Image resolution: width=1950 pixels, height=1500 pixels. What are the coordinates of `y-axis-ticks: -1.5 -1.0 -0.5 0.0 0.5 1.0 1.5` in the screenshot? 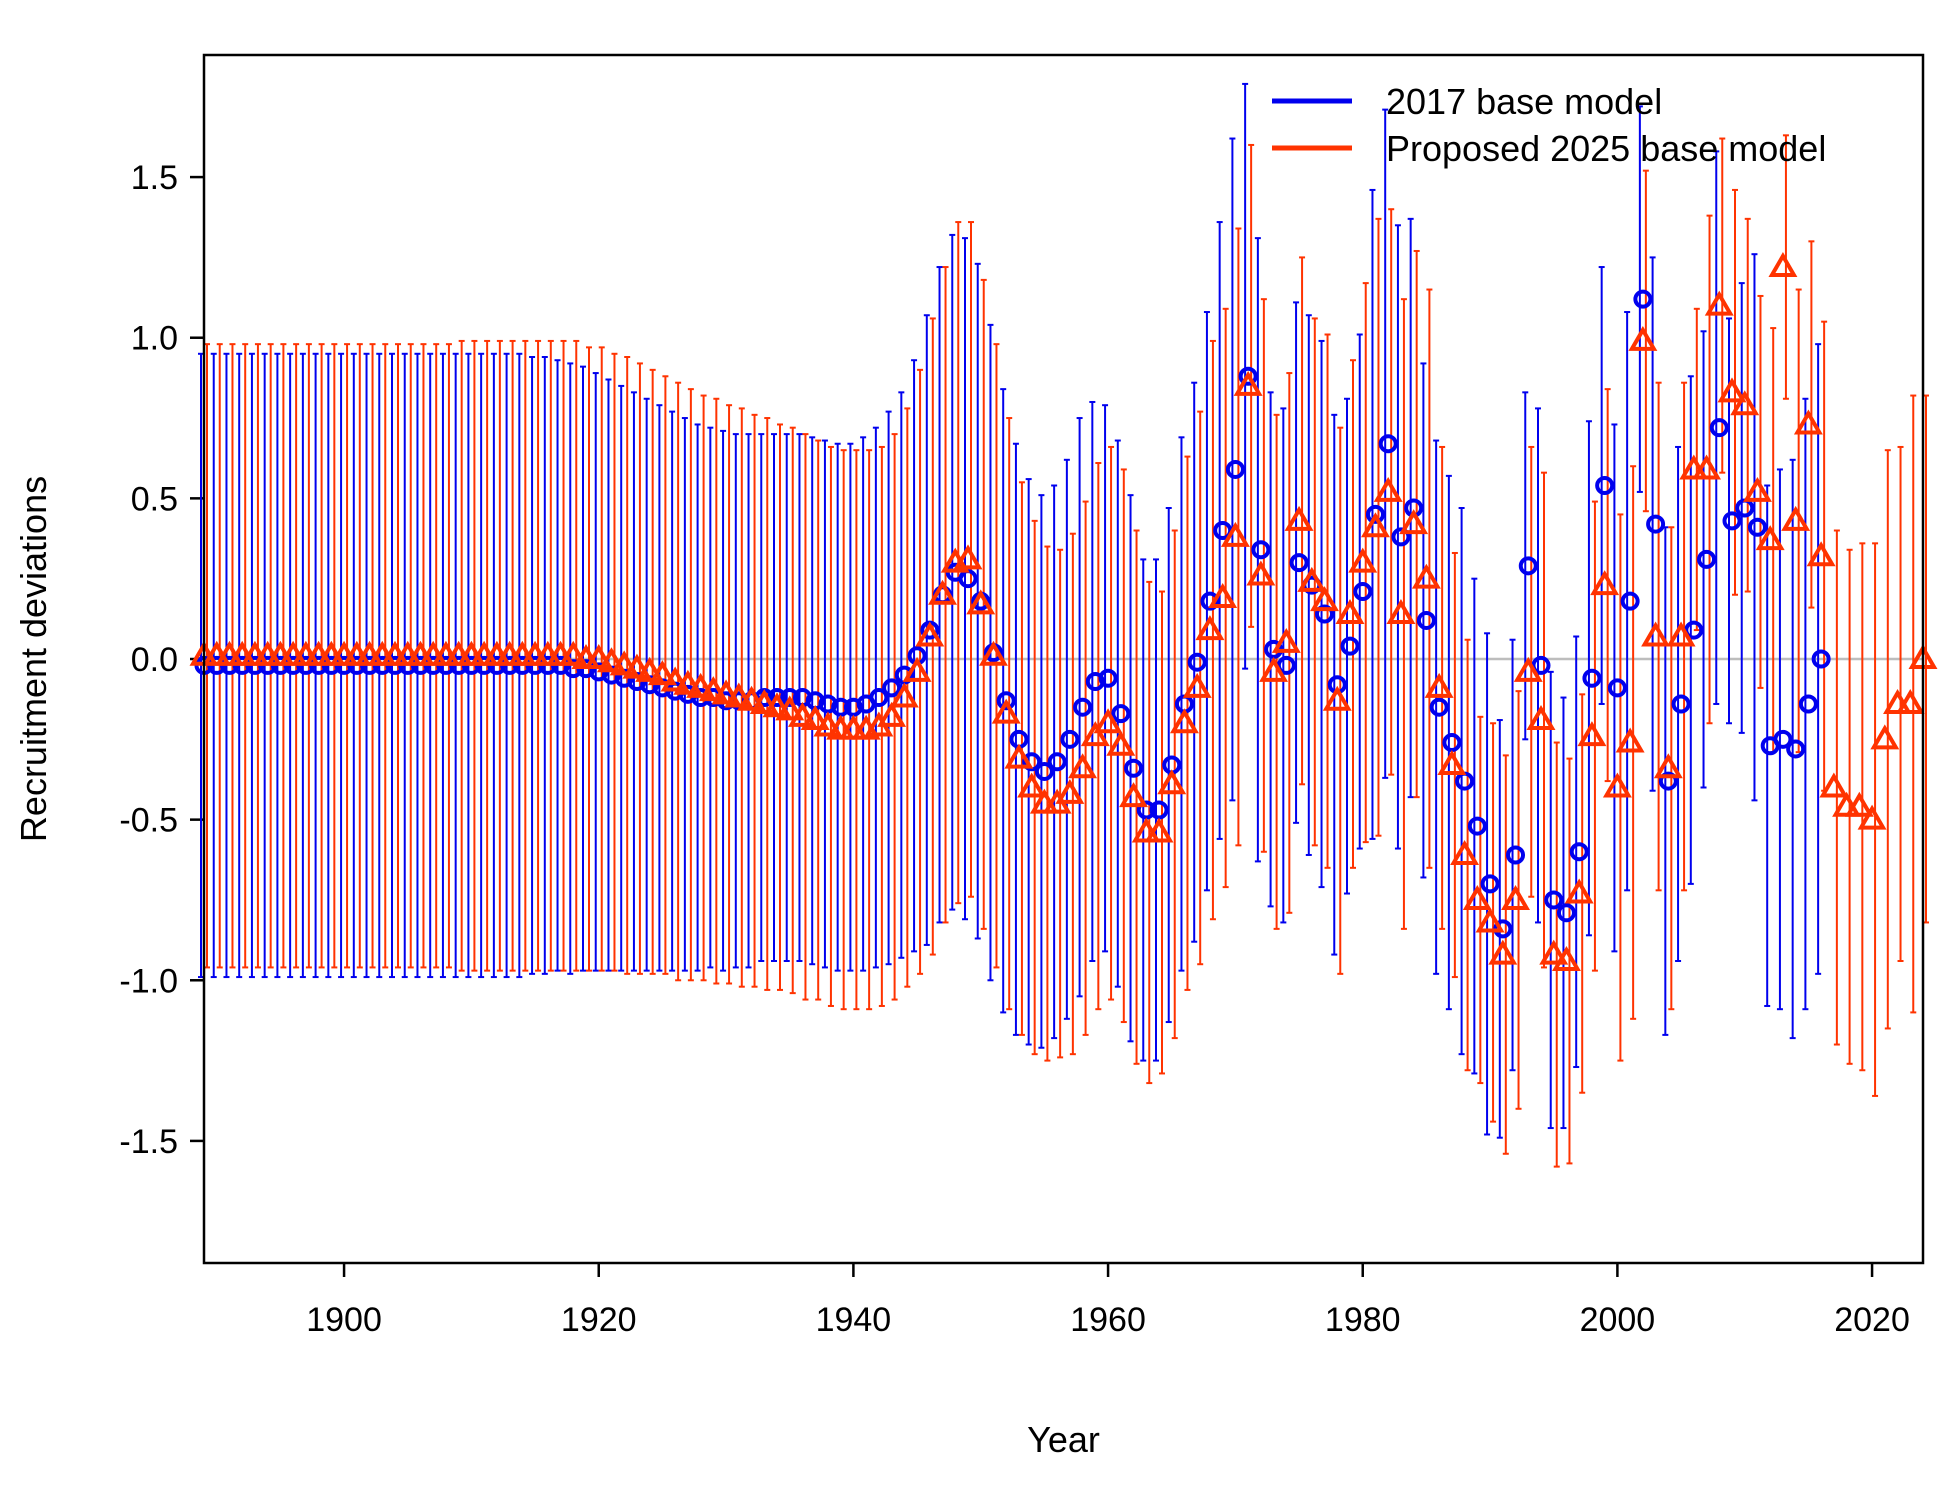 It's located at (161, 660).